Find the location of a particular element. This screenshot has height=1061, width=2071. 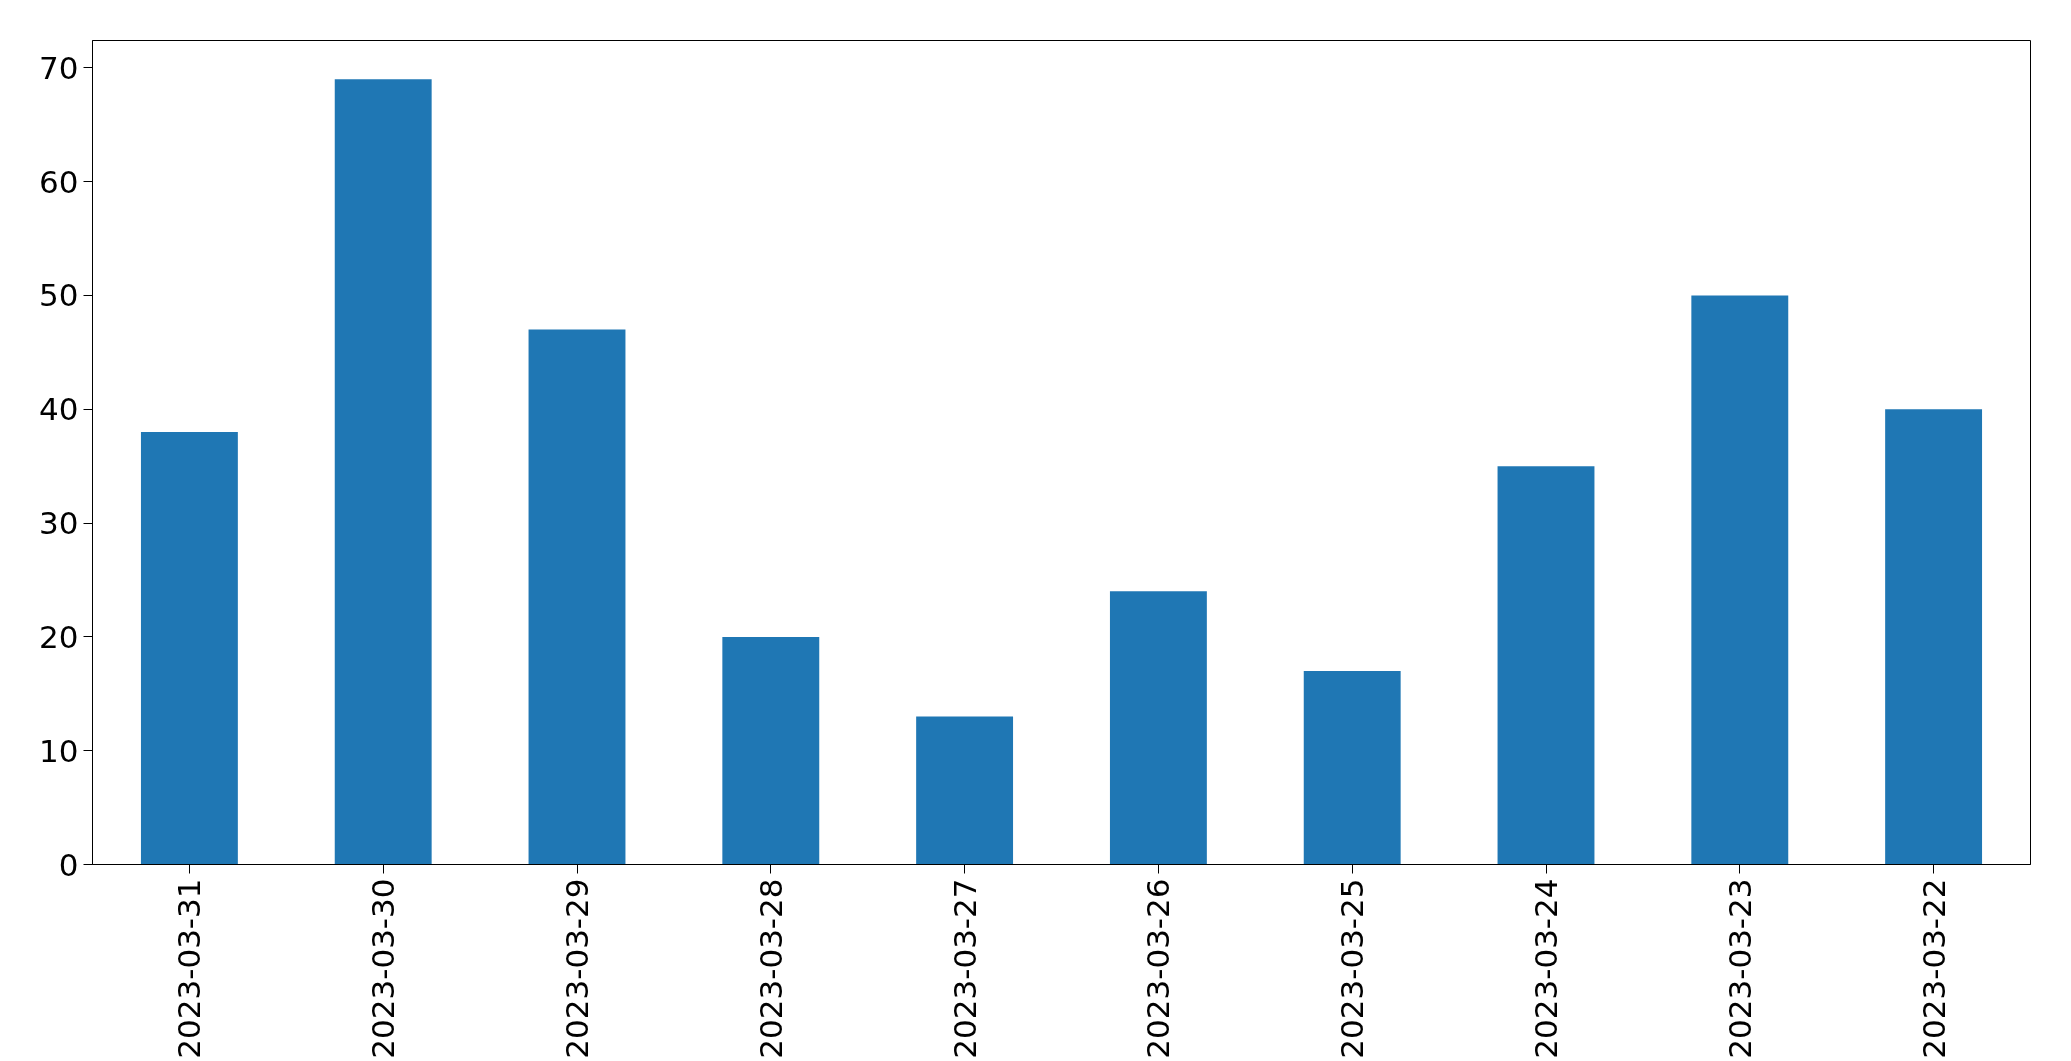

x-tick-label: 2023-03-28 is located at coordinates (770, 968).